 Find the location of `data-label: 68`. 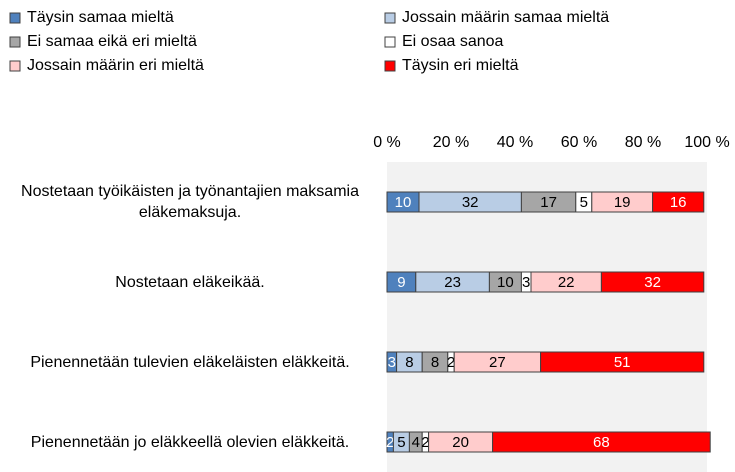

data-label: 68 is located at coordinates (601, 442).